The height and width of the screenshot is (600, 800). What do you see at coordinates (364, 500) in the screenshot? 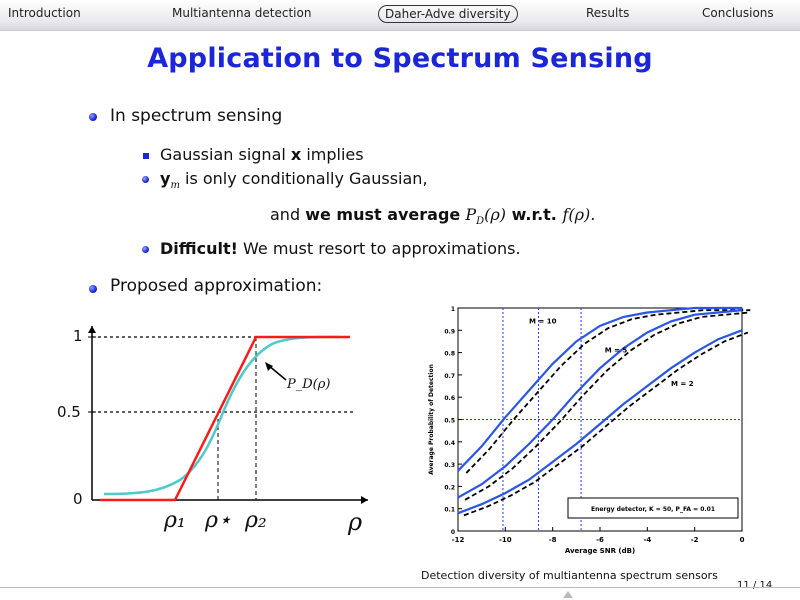
I see `x-axis-arrow-icon` at bounding box center [364, 500].